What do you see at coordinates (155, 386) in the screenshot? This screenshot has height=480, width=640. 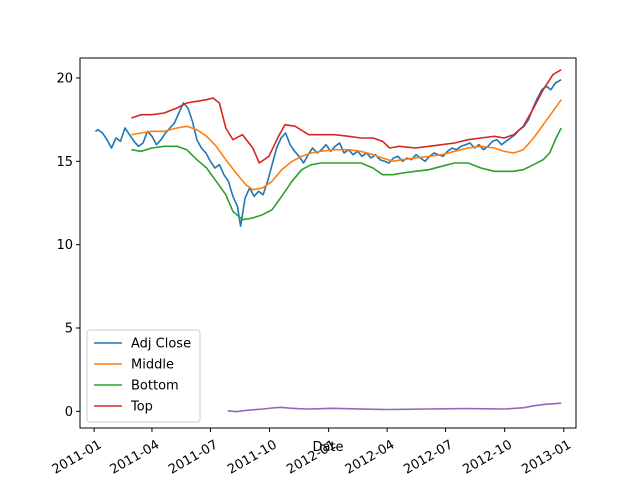 I see `legend-label: Bottom` at bounding box center [155, 386].